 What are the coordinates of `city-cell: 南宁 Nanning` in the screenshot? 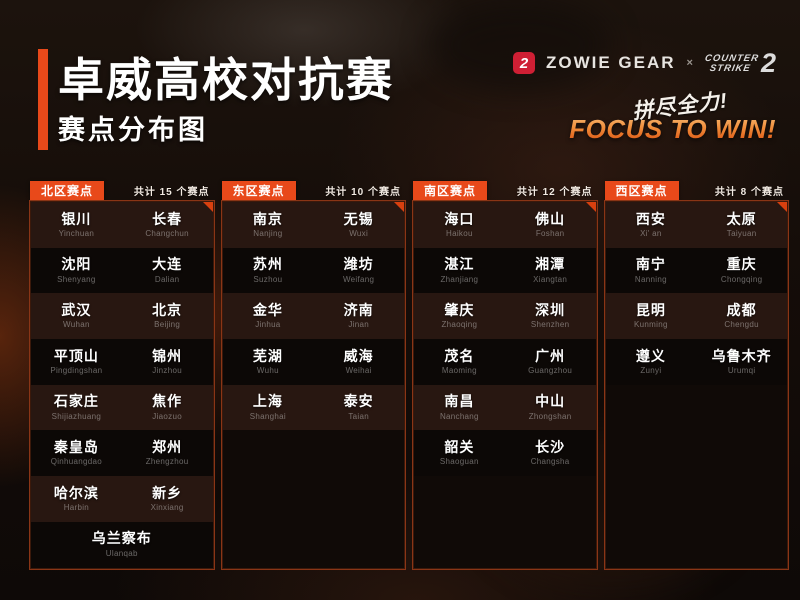 It's located at (651, 271).